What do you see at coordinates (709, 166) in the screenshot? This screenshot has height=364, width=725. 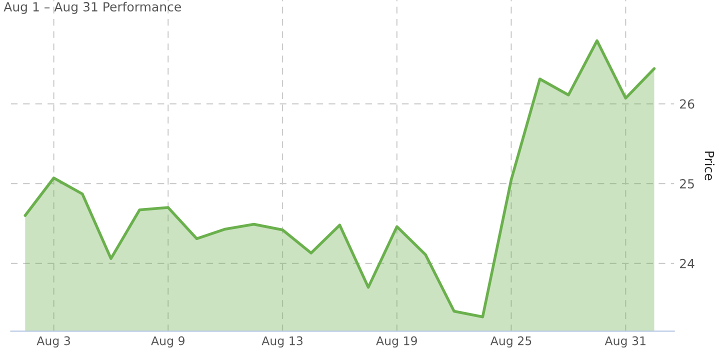 I see `y-axis-title: Price` at bounding box center [709, 166].